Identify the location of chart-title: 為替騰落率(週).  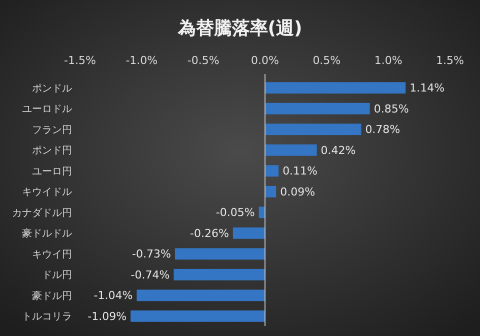
(239, 28).